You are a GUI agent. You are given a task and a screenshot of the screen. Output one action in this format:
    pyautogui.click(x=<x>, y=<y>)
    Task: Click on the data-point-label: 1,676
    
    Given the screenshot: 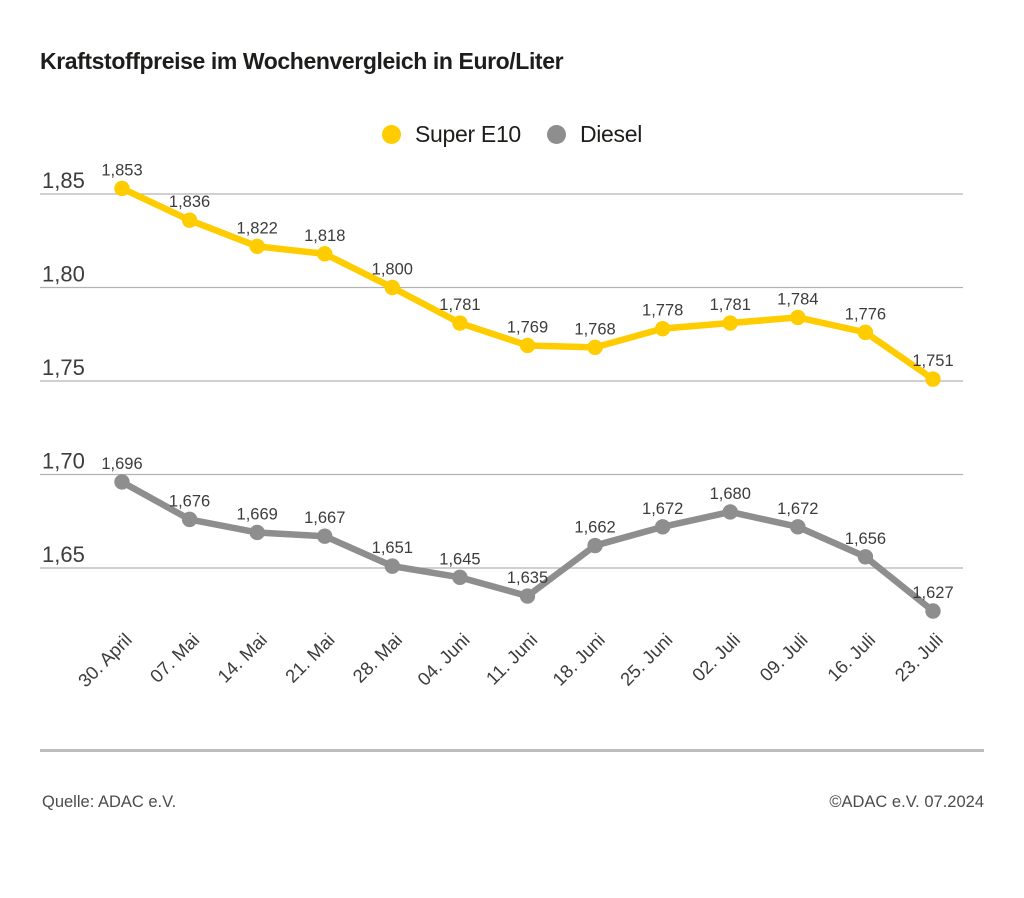 What is the action you would take?
    pyautogui.click(x=189, y=501)
    